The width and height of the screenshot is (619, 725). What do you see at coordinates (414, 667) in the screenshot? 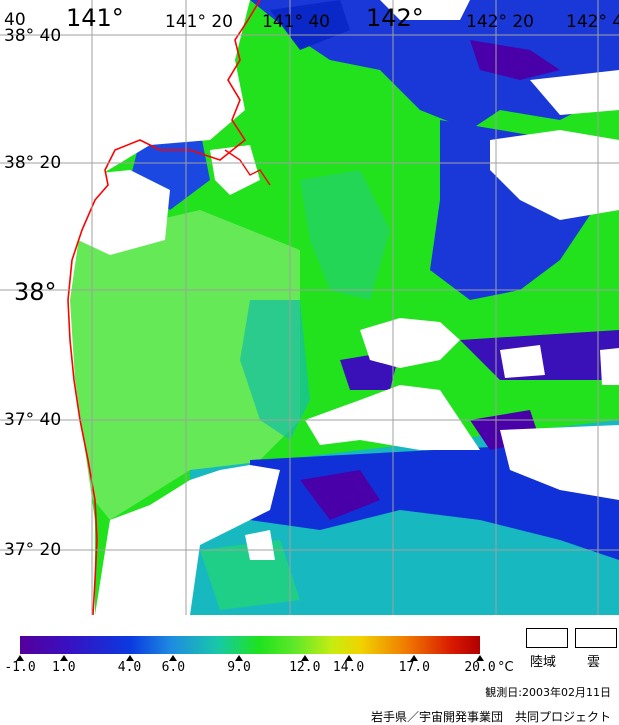
I see `colorbar-tick-label: 17.0` at bounding box center [414, 667].